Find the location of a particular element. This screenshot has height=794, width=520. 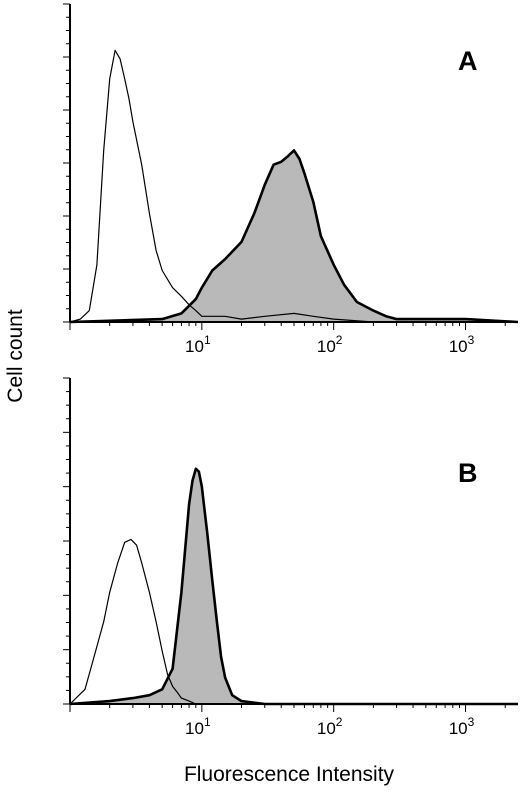

panel-a-x-tick-labels: 10¹ 10² 10³ is located at coordinates (330, 344).